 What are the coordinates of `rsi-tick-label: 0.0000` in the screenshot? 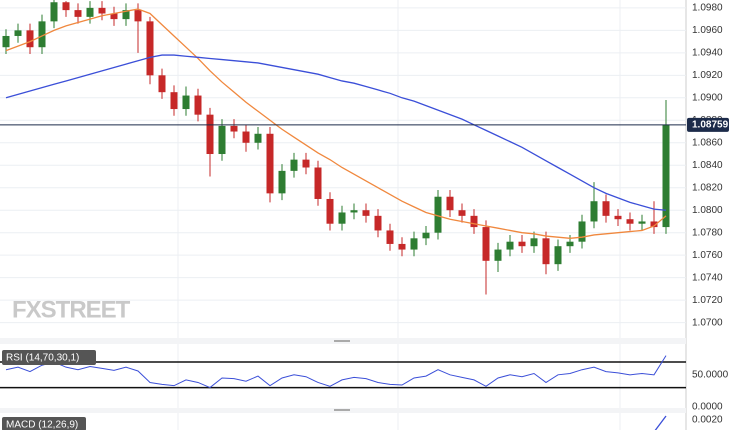 It's located at (707, 406).